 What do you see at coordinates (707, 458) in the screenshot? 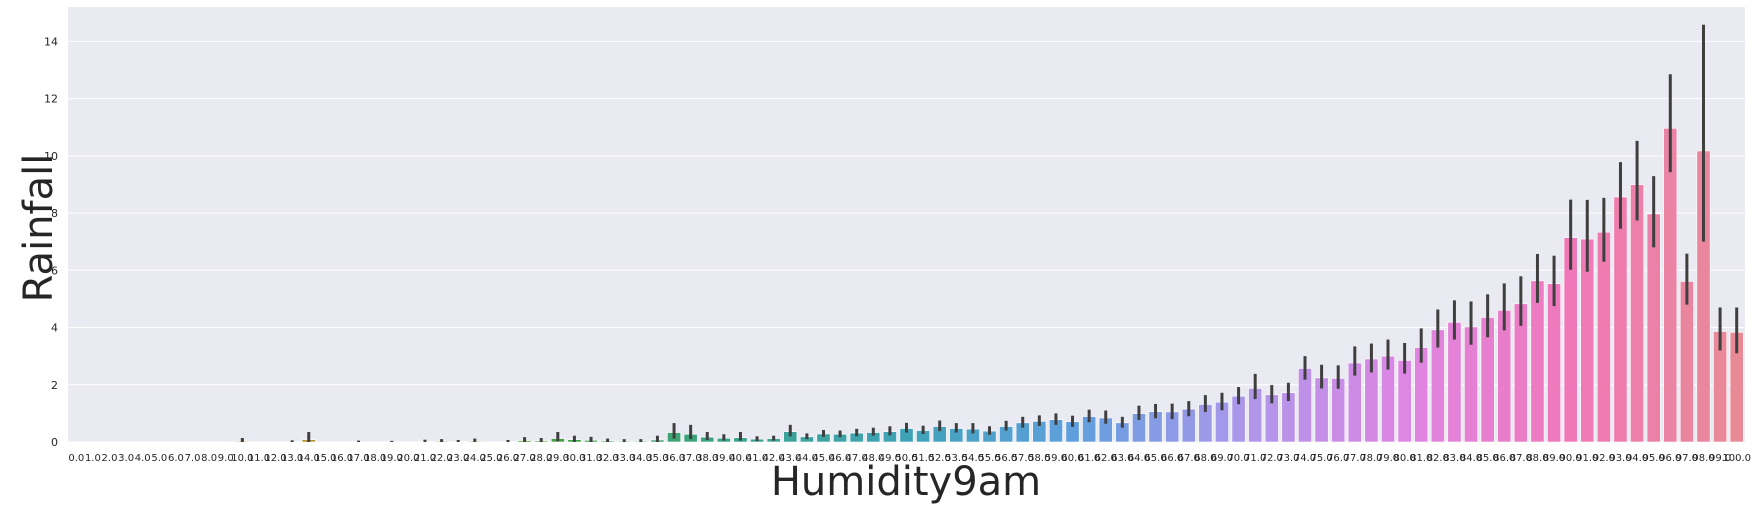
I see `x-tick-label: 38.0` at bounding box center [707, 458].